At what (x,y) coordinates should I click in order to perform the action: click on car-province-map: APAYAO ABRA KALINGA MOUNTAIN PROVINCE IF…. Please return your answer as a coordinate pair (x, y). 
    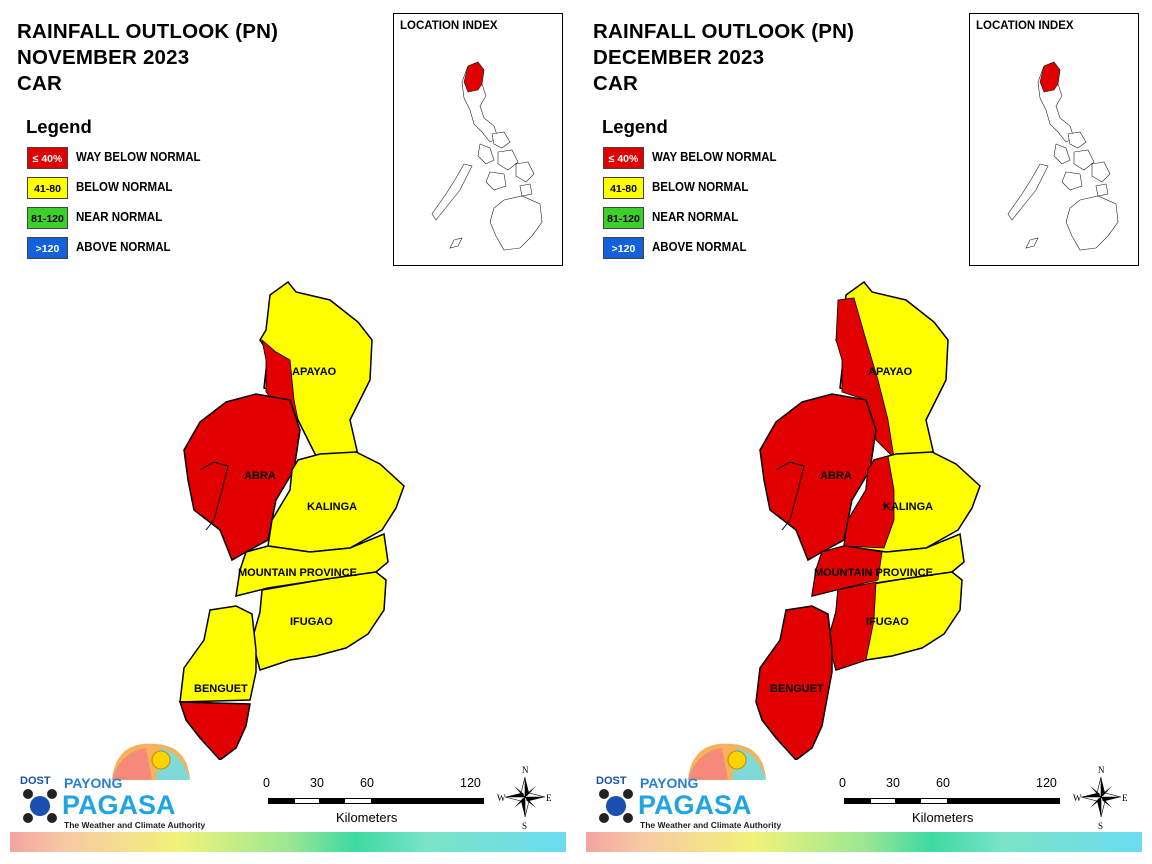
    Looking at the image, I should click on (291, 520).